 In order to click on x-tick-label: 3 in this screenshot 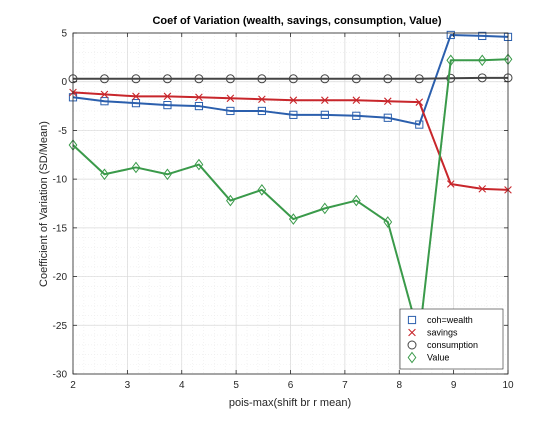, I will do `click(128, 385)`.